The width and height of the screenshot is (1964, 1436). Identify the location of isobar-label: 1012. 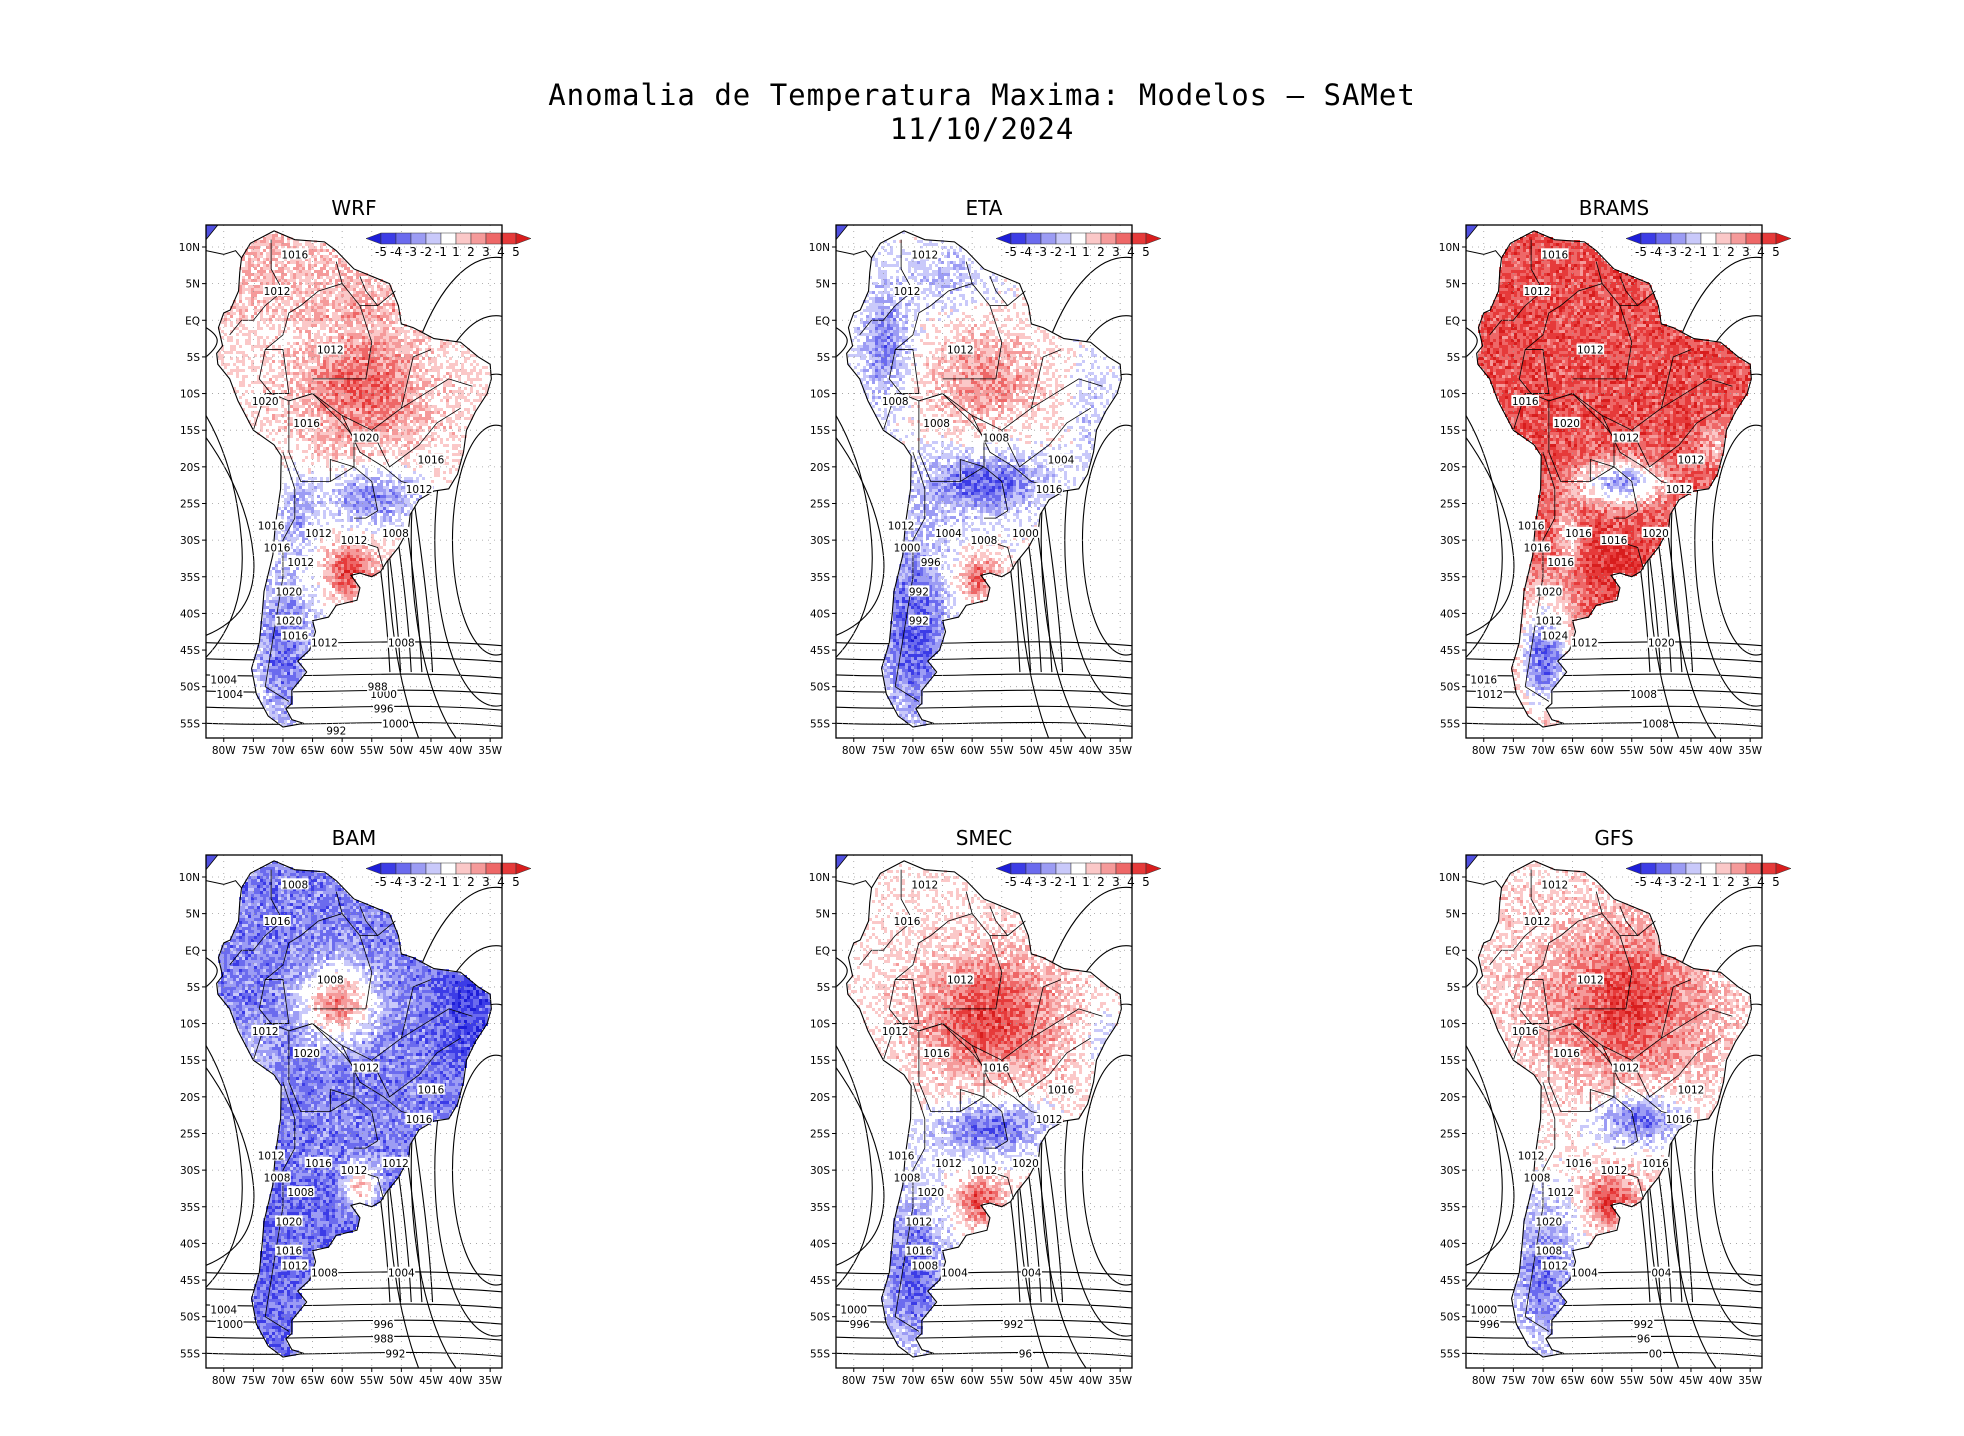
(419, 490).